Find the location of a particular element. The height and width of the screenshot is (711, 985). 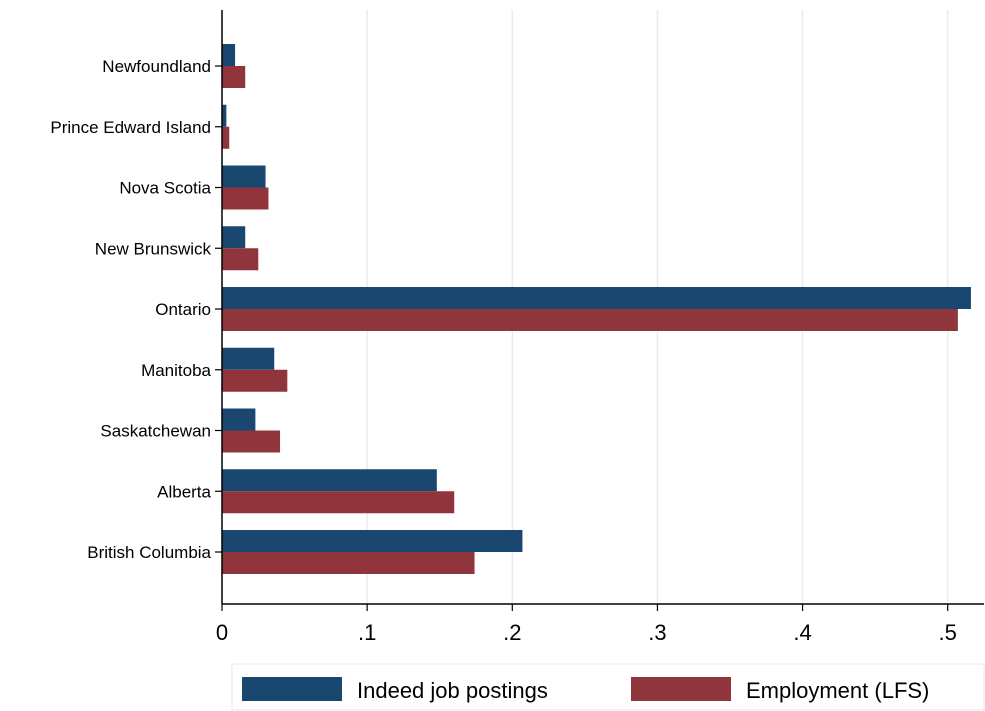

bar-employment-lfs-newfoundland is located at coordinates (234, 77).